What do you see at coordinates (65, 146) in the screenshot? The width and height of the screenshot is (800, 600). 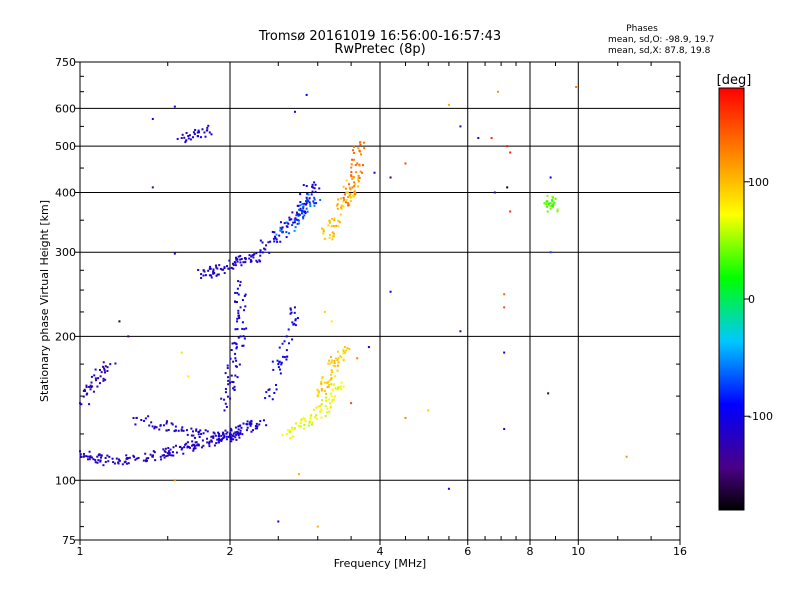 I see `y-tick-label: 500` at bounding box center [65, 146].